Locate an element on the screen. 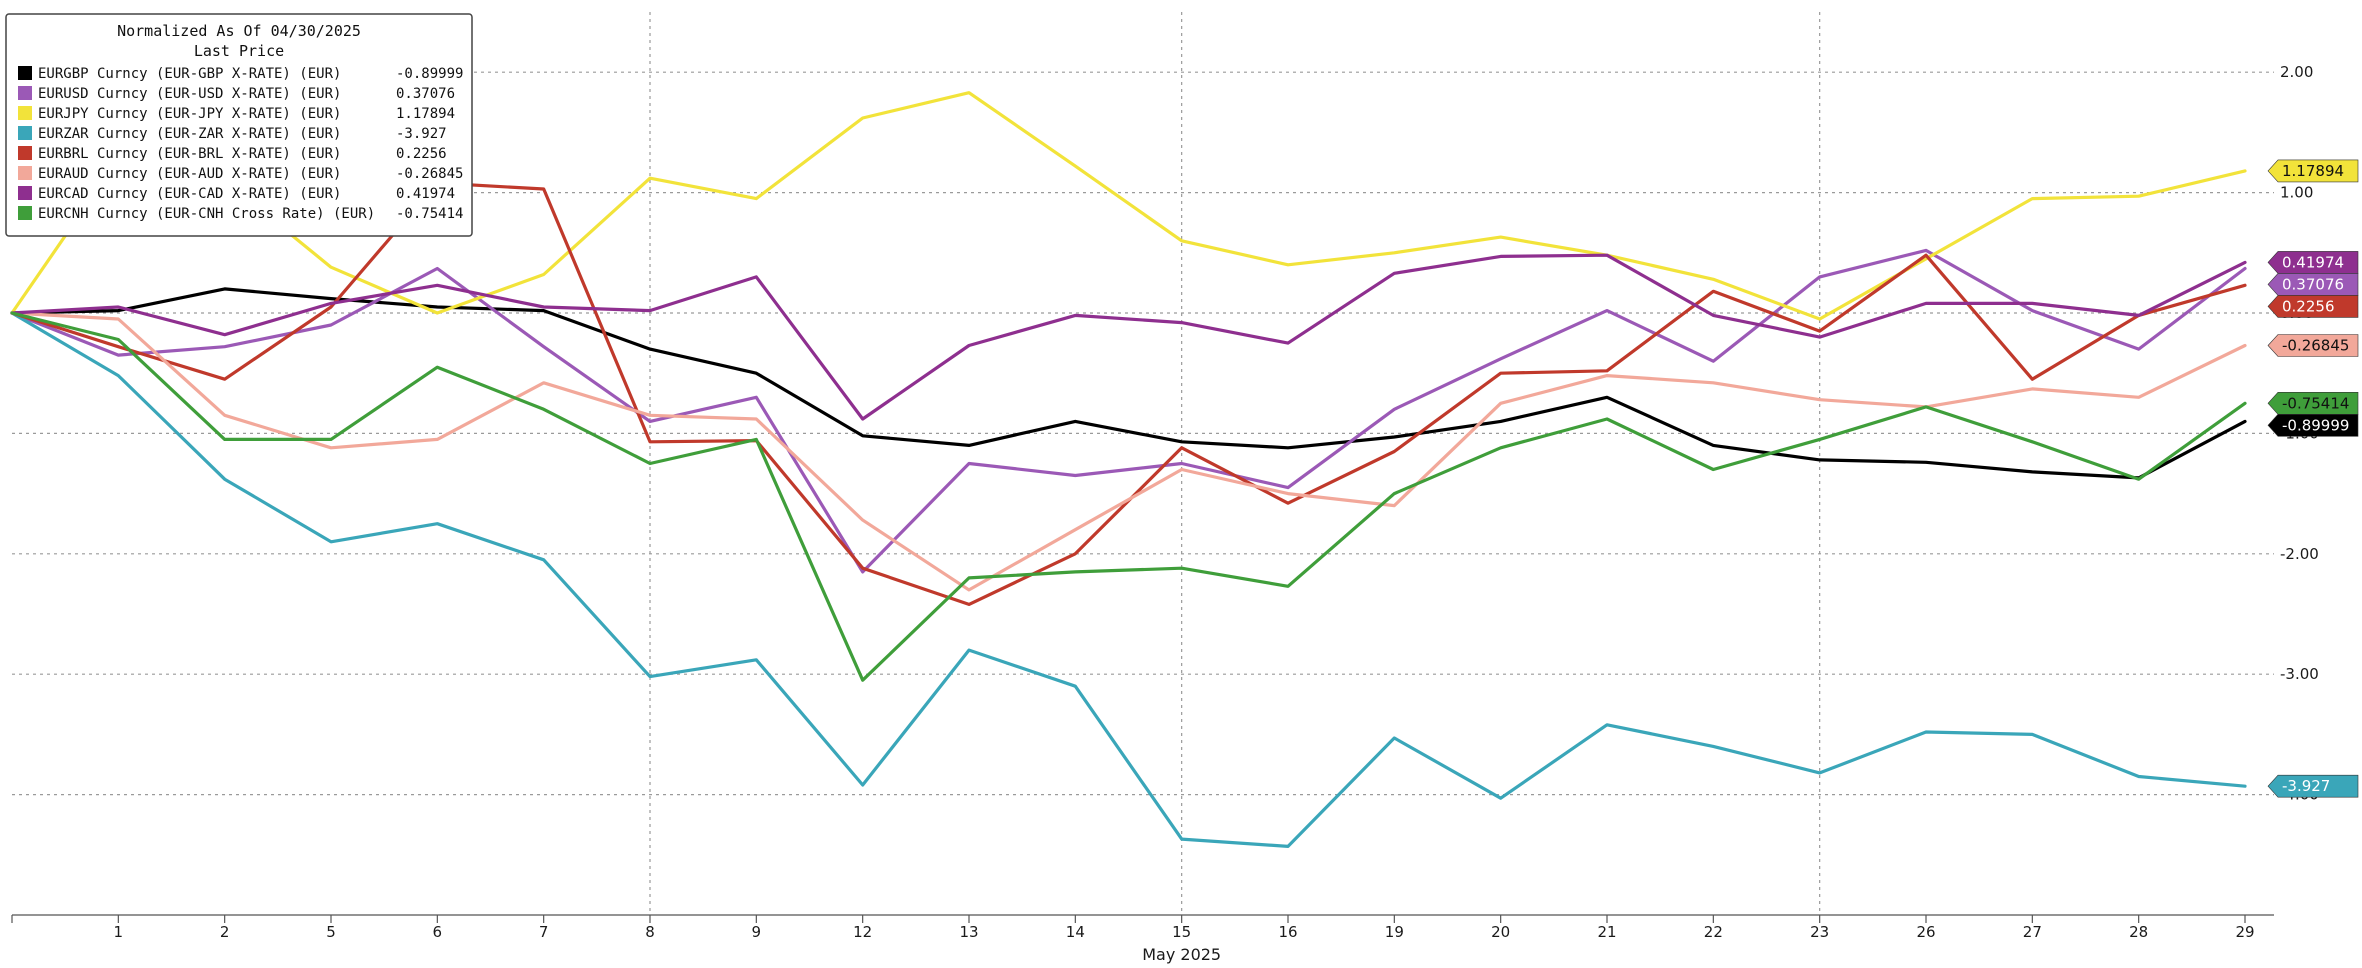  legend-entry-value: -0.89999 is located at coordinates (429, 74).